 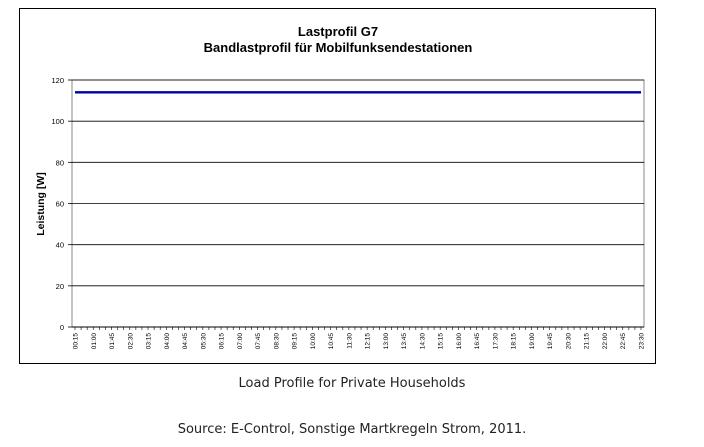 What do you see at coordinates (258, 341) in the screenshot?
I see `x-tick-label: 07:45` at bounding box center [258, 341].